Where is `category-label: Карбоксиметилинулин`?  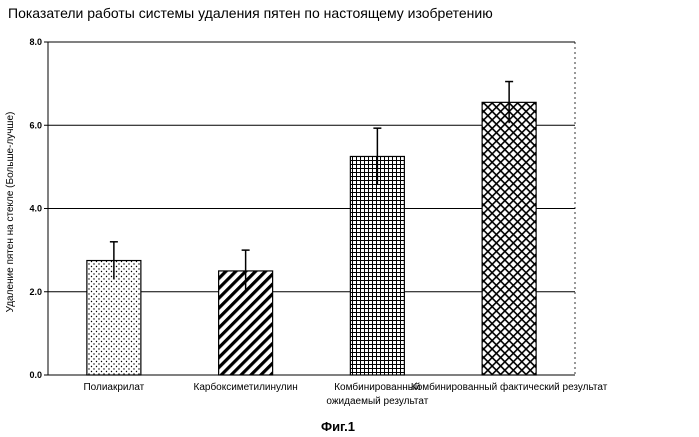 category-label: Карбоксиметилинулин is located at coordinates (246, 387).